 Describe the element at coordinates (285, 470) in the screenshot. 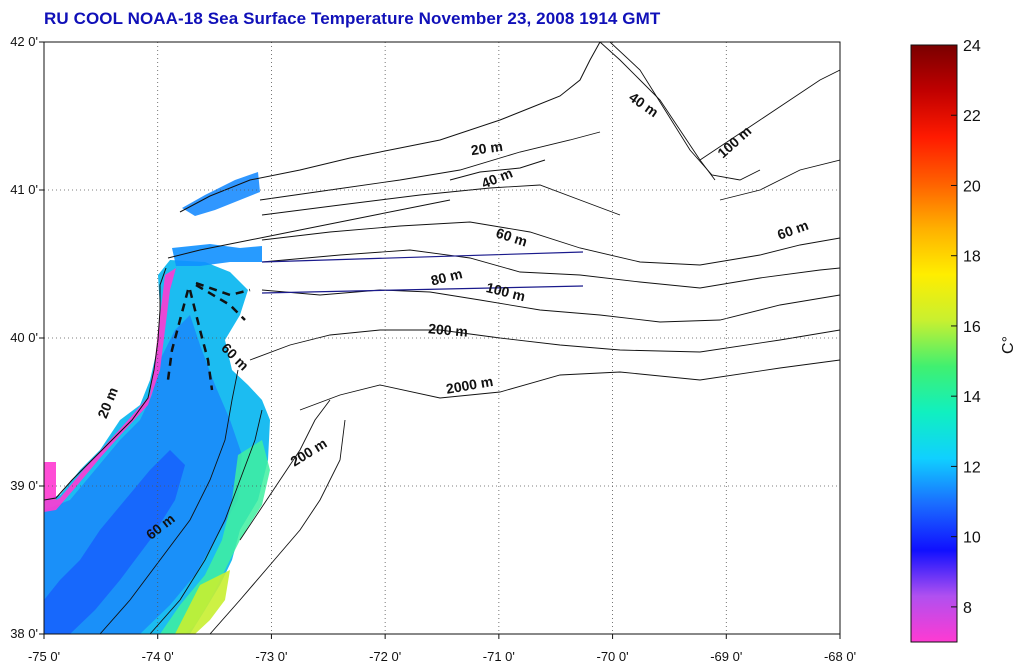

I see `contour-200m-south` at that location.